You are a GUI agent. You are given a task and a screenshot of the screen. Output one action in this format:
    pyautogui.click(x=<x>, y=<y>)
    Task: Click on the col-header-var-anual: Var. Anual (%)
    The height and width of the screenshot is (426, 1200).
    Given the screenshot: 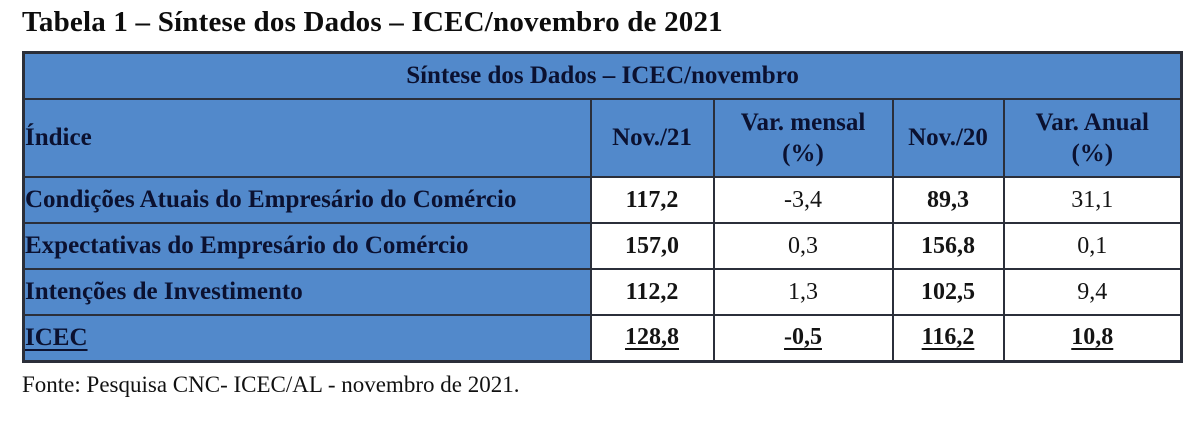 What is the action you would take?
    pyautogui.click(x=1092, y=138)
    